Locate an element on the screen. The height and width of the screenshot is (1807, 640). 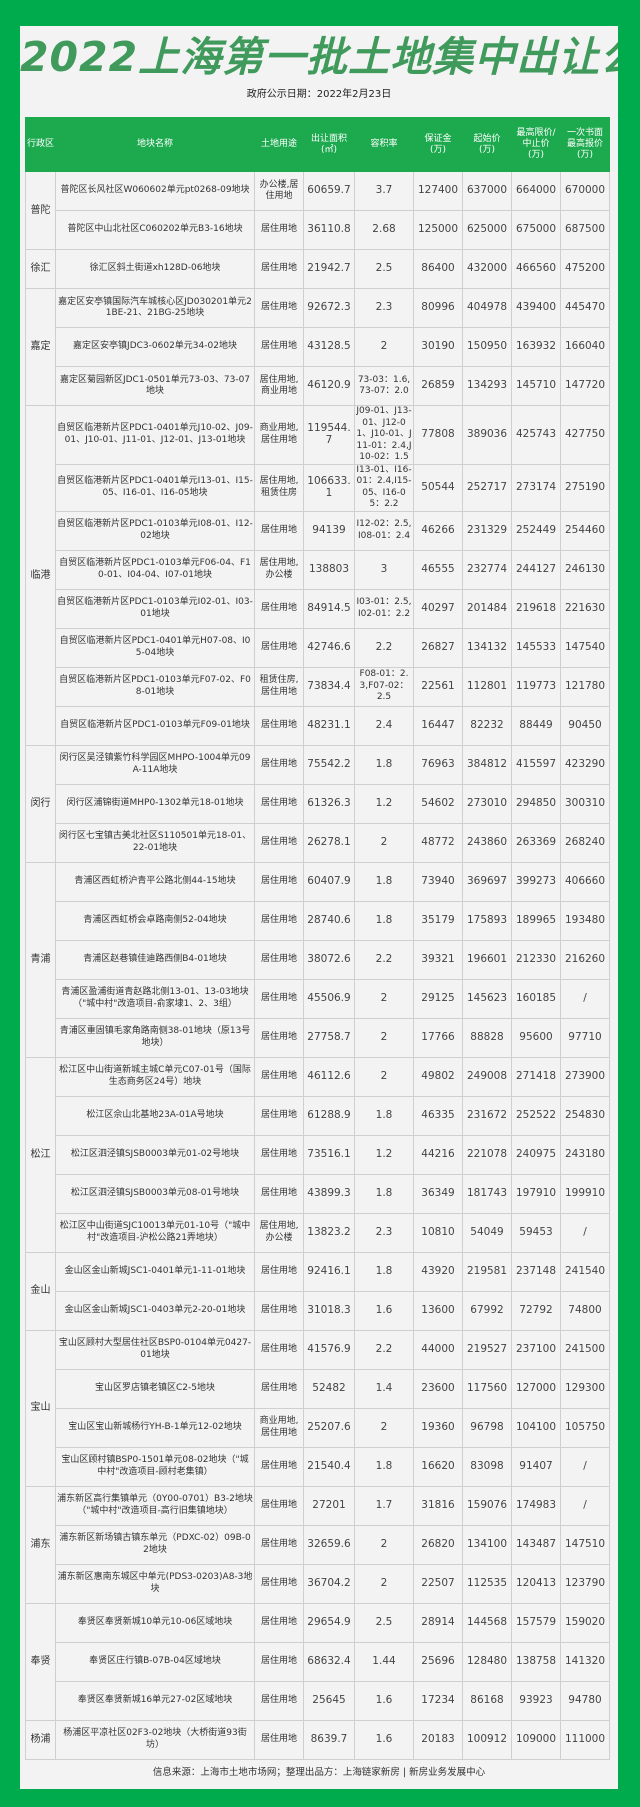
deposit-cell: 31816 is located at coordinates (438, 1505).